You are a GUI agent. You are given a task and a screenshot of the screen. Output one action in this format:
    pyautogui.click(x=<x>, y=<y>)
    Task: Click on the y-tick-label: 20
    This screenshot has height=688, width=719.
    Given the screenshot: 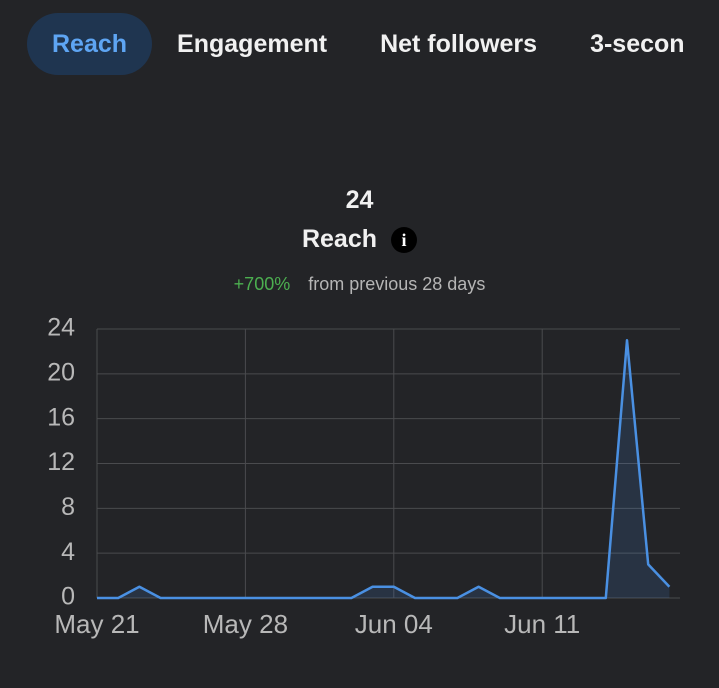 What is the action you would take?
    pyautogui.click(x=61, y=372)
    